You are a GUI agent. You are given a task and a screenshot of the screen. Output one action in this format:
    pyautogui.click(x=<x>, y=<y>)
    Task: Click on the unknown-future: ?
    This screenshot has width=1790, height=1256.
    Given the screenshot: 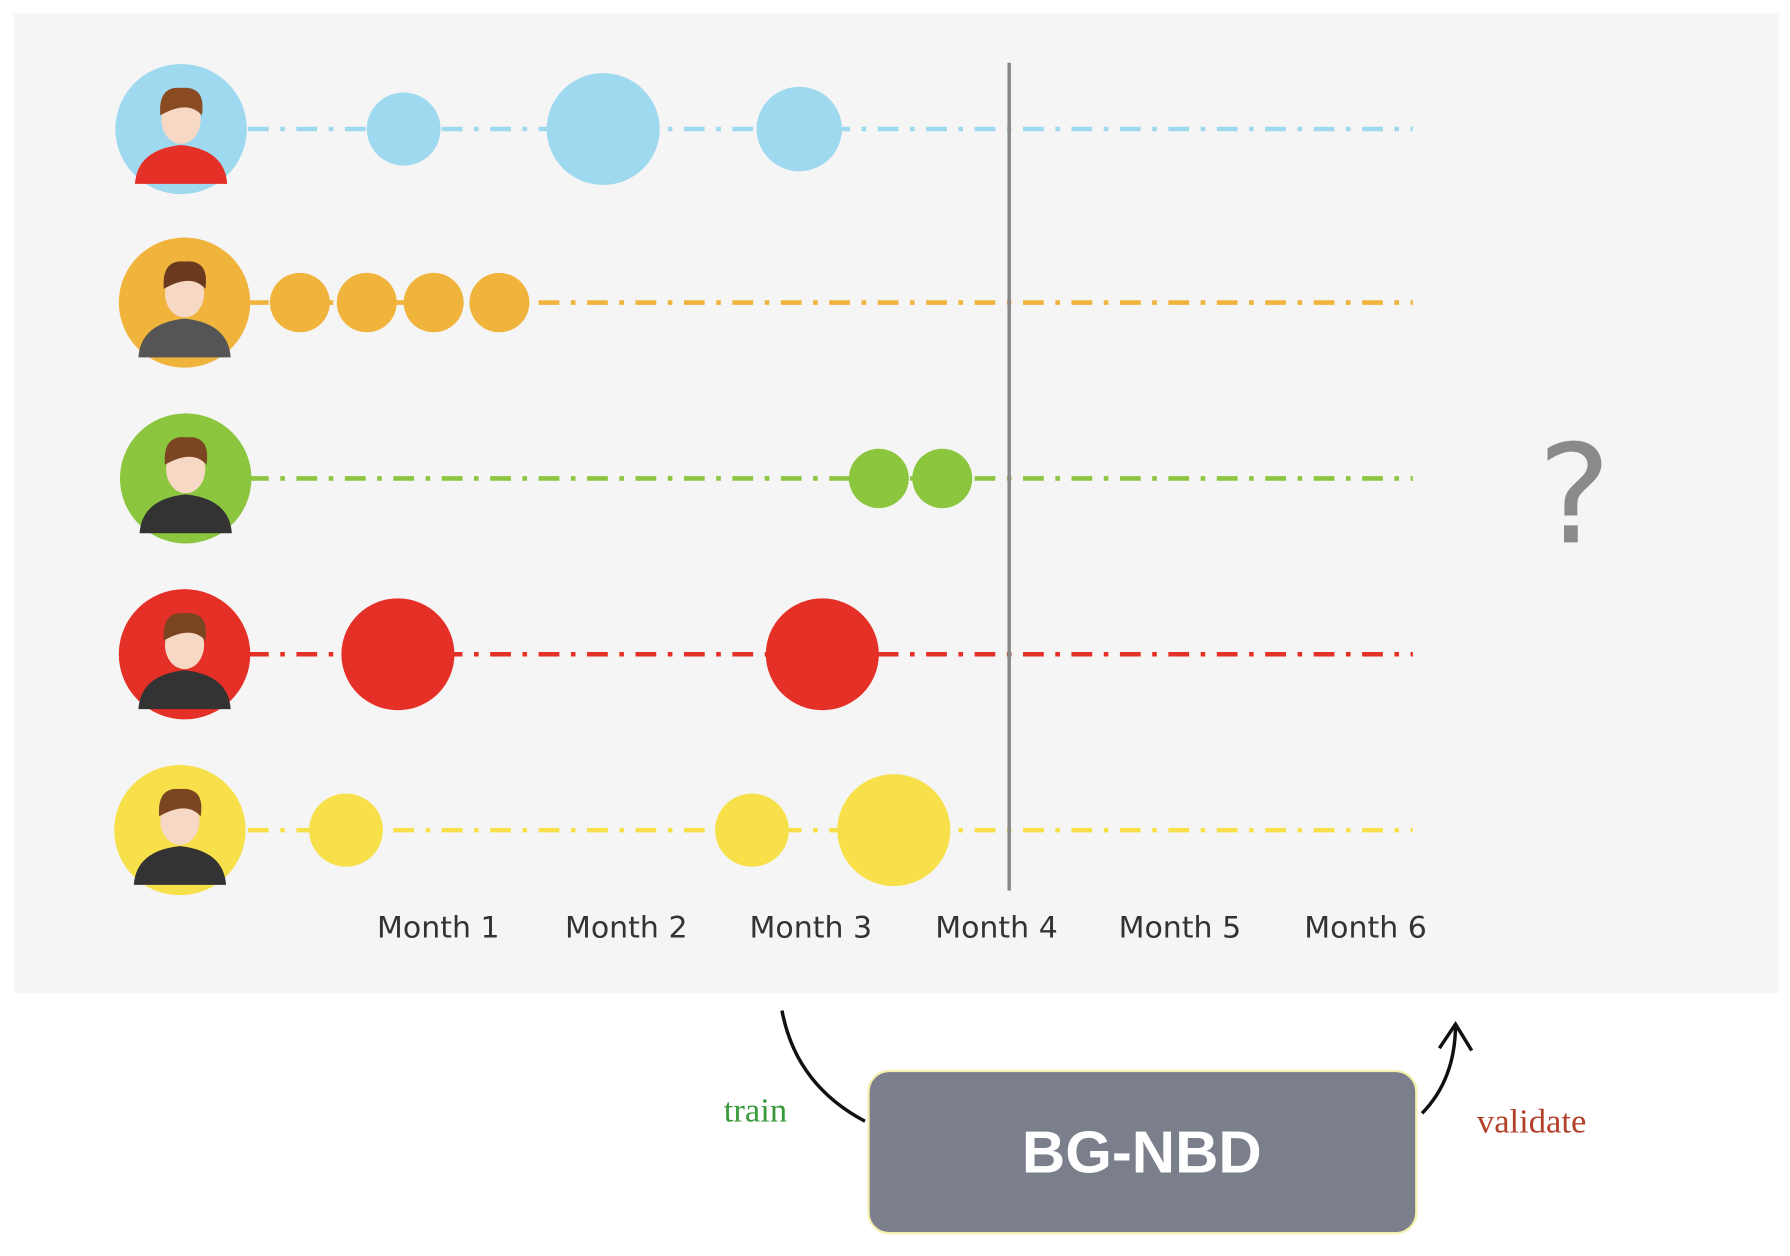 What is the action you would take?
    pyautogui.click(x=1574, y=495)
    